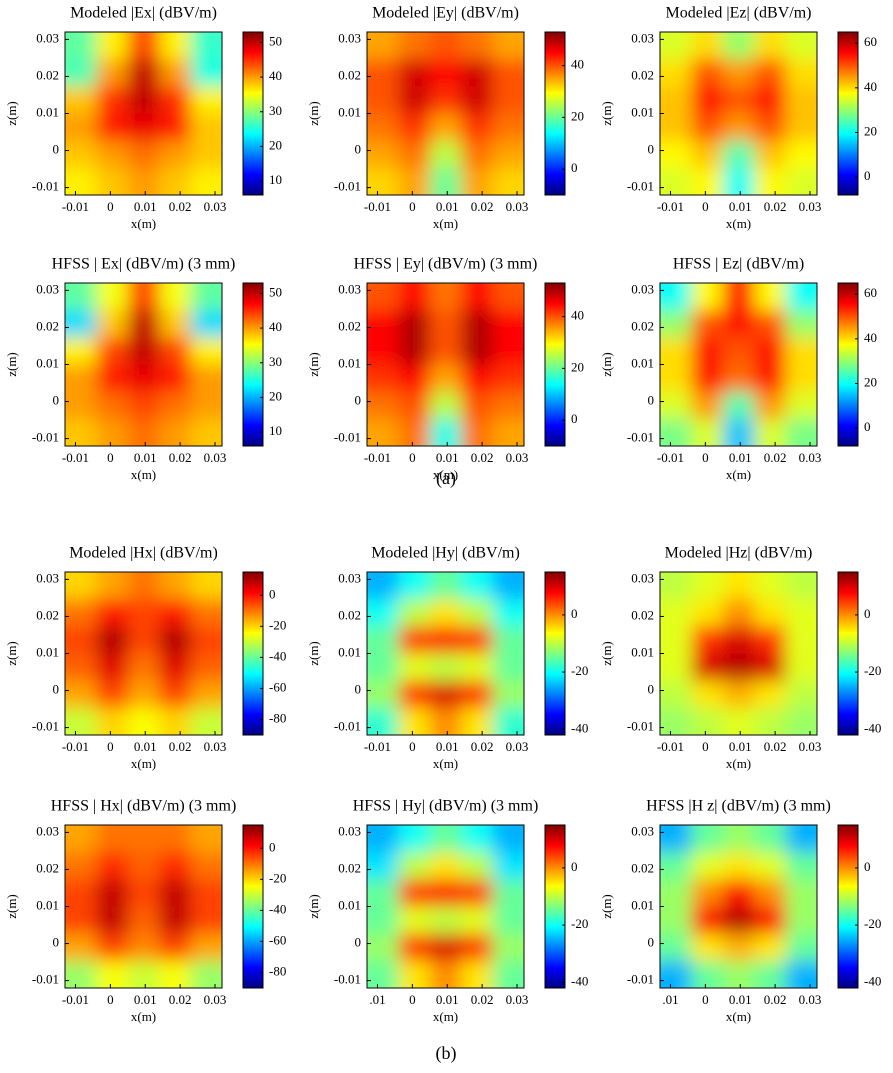 This screenshot has width=893, height=1073. What do you see at coordinates (738, 264) in the screenshot?
I see `panel-title: HFSS | Ez| (dBV/m)` at bounding box center [738, 264].